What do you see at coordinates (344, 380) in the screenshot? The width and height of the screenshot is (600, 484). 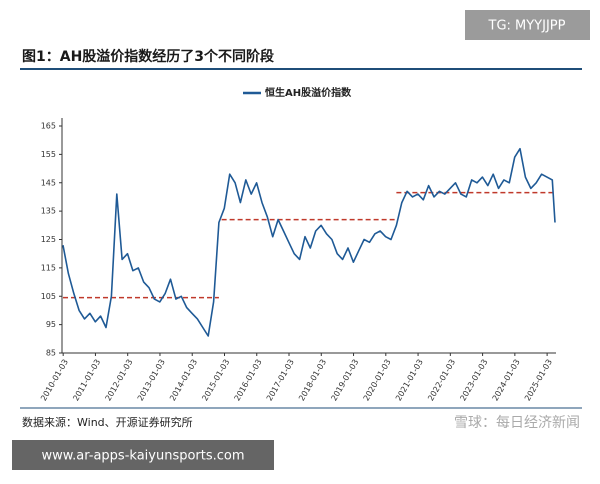 I see `x-tick-label: 2019-01-03` at bounding box center [344, 380].